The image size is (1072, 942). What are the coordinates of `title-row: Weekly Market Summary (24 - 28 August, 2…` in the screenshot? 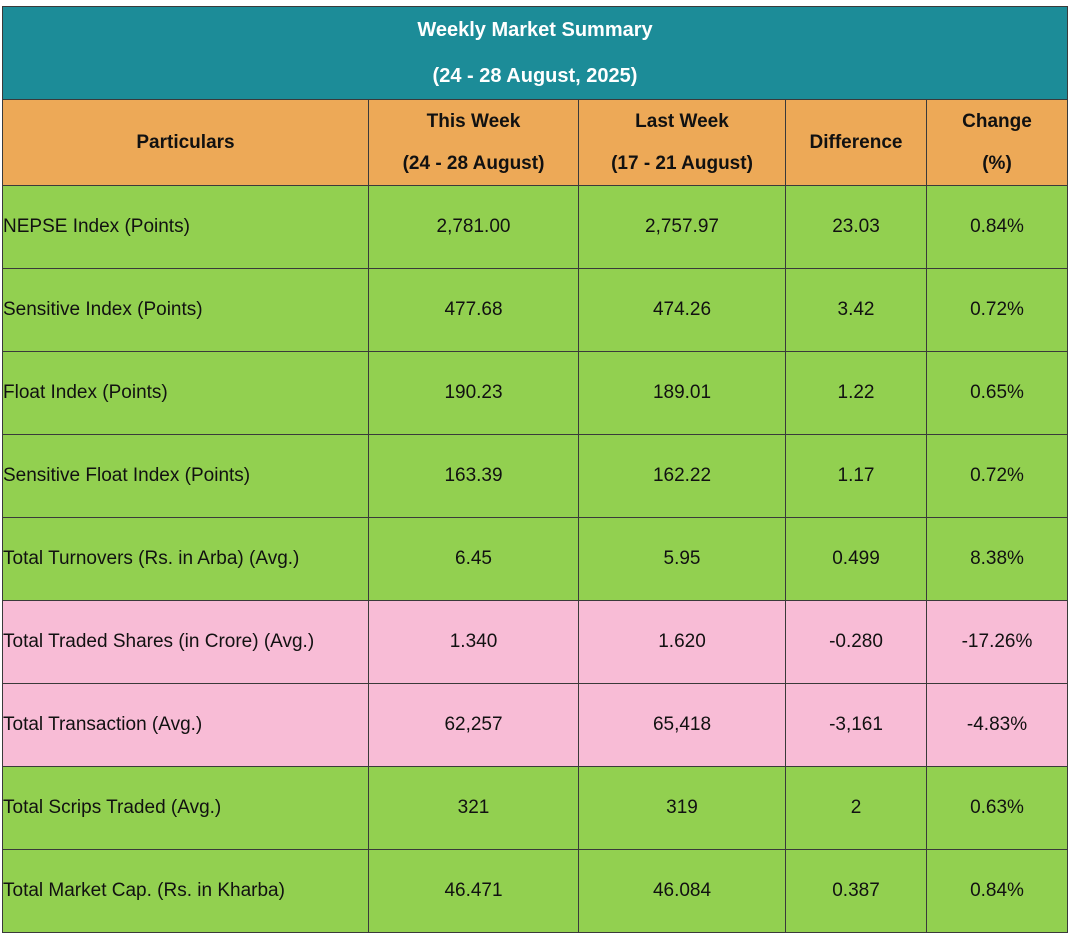 It's located at (535, 53).